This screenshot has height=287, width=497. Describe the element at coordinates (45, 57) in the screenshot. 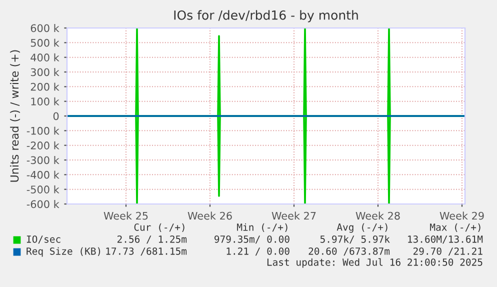

I see `y-tick-label: 400 k` at that location.